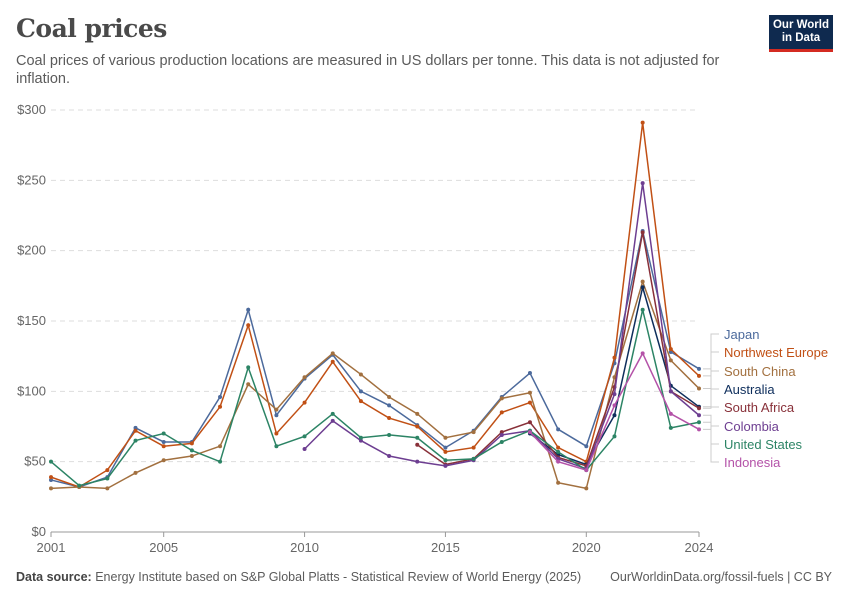  Describe the element at coordinates (741, 334) in the screenshot. I see `legend-label: Japan` at that location.